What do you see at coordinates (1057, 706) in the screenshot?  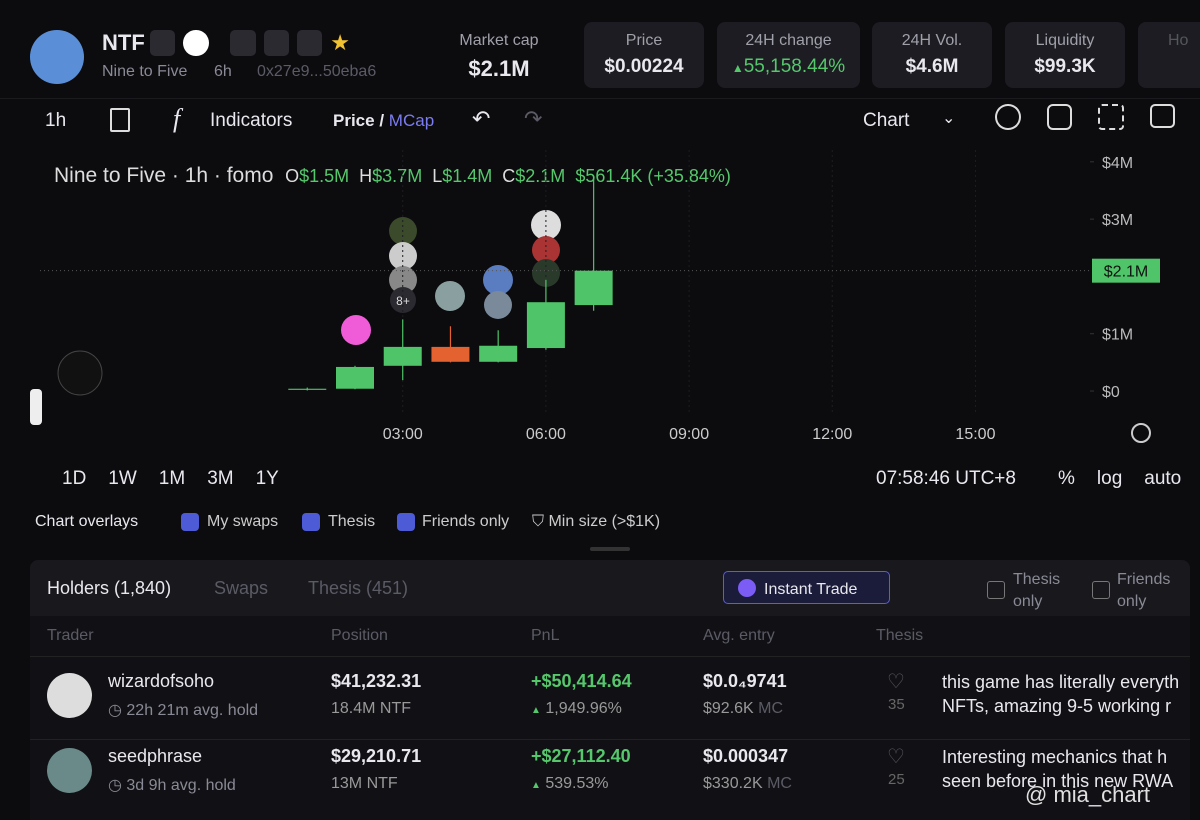 I see `thesis-text: NFTs, amazing 9-5 working r` at bounding box center [1057, 706].